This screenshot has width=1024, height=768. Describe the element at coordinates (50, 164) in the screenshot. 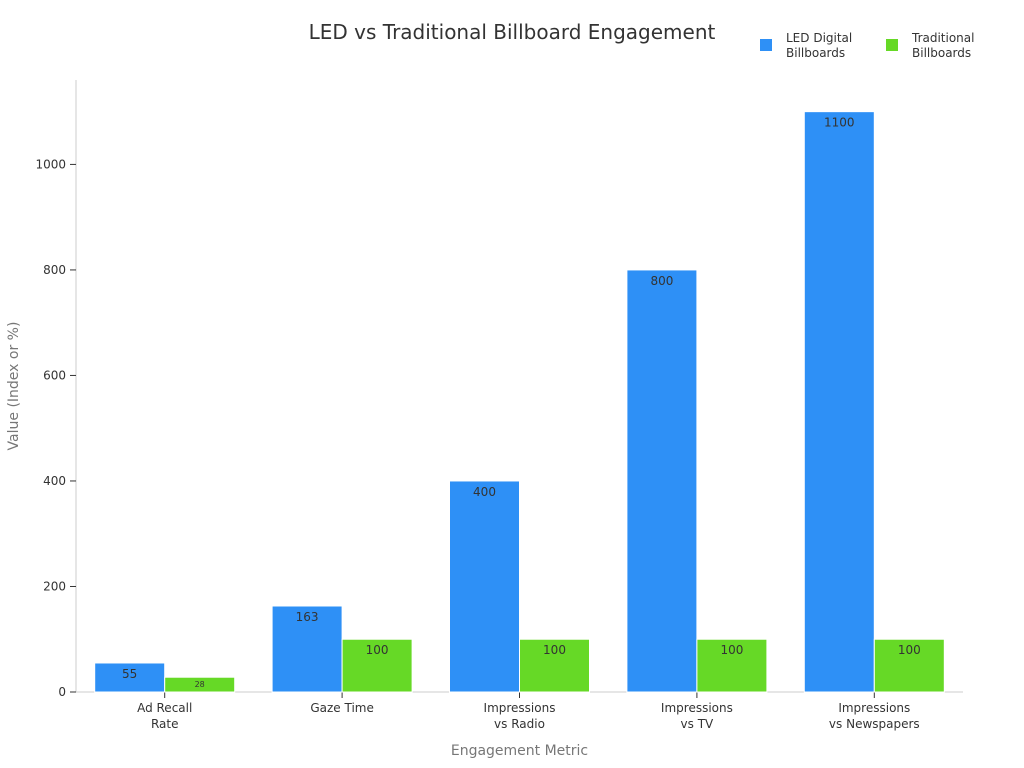

I see `y-tick-label: 1000` at that location.